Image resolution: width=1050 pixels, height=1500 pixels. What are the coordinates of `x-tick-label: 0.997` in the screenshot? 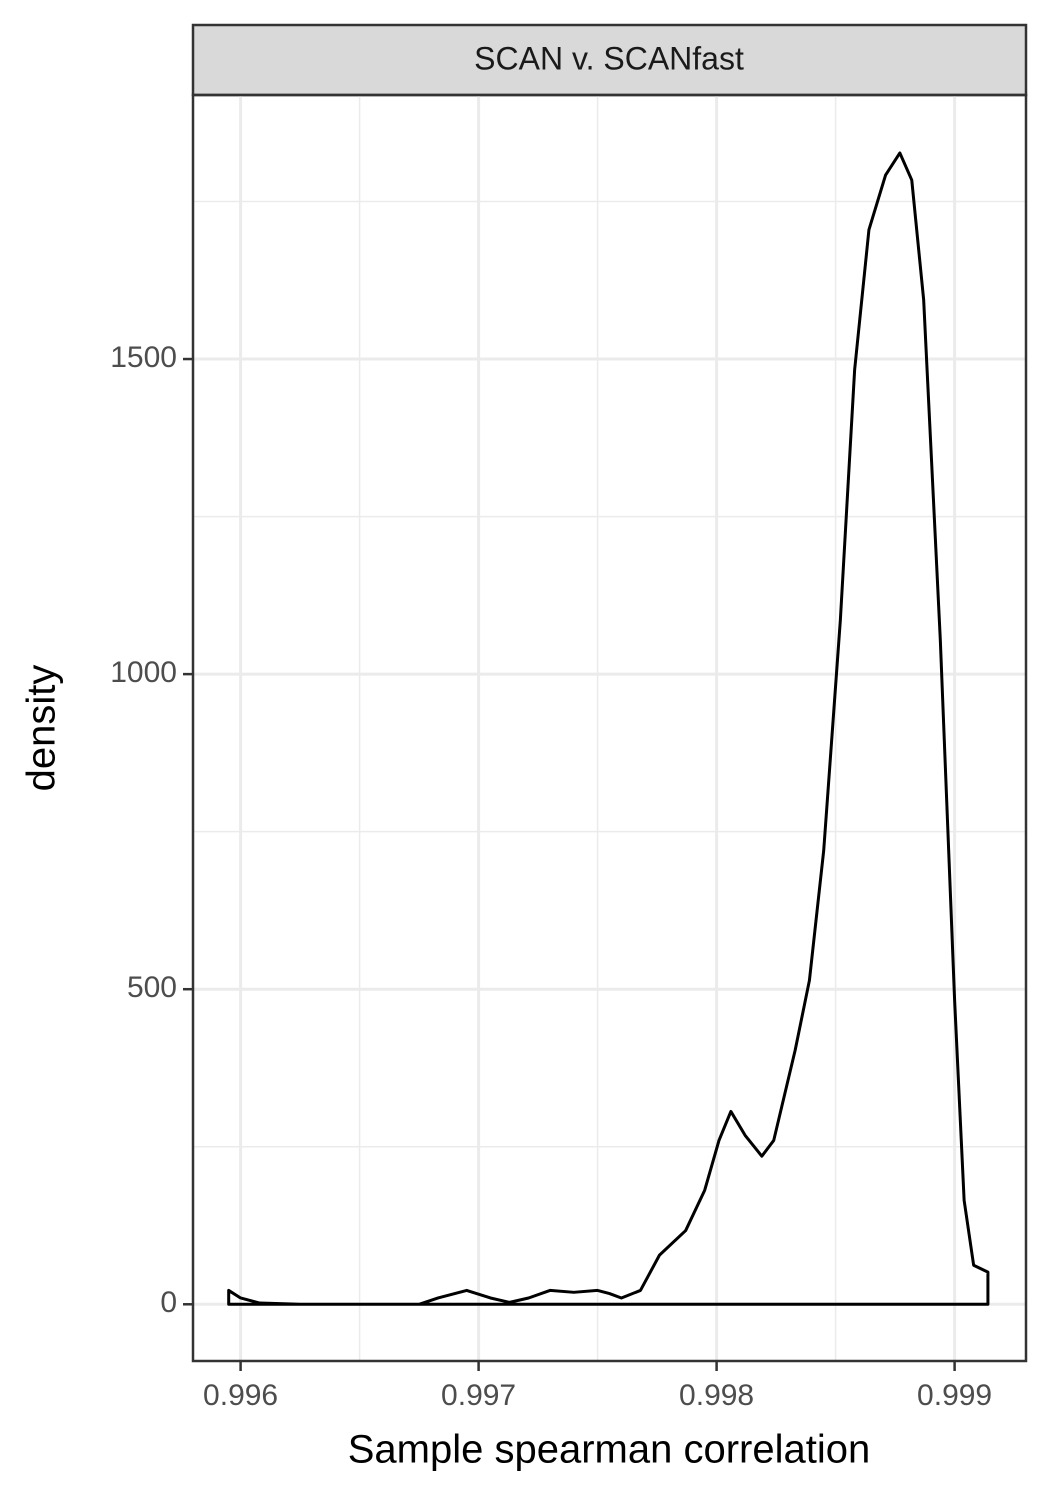 It's located at (478, 1395).